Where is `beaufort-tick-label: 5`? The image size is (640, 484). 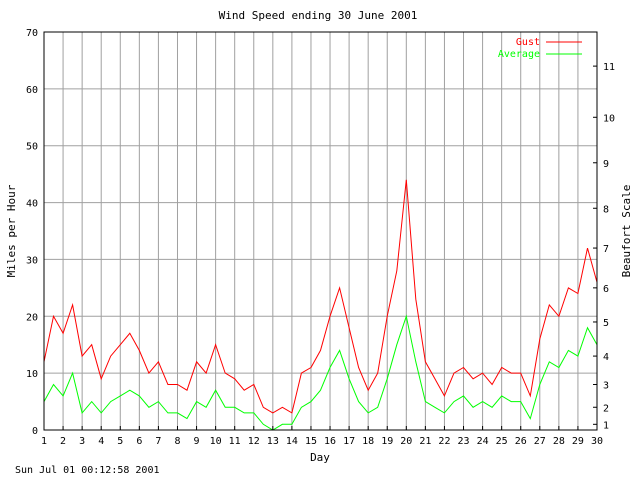 beaufort-tick-label: 5 is located at coordinates (606, 323).